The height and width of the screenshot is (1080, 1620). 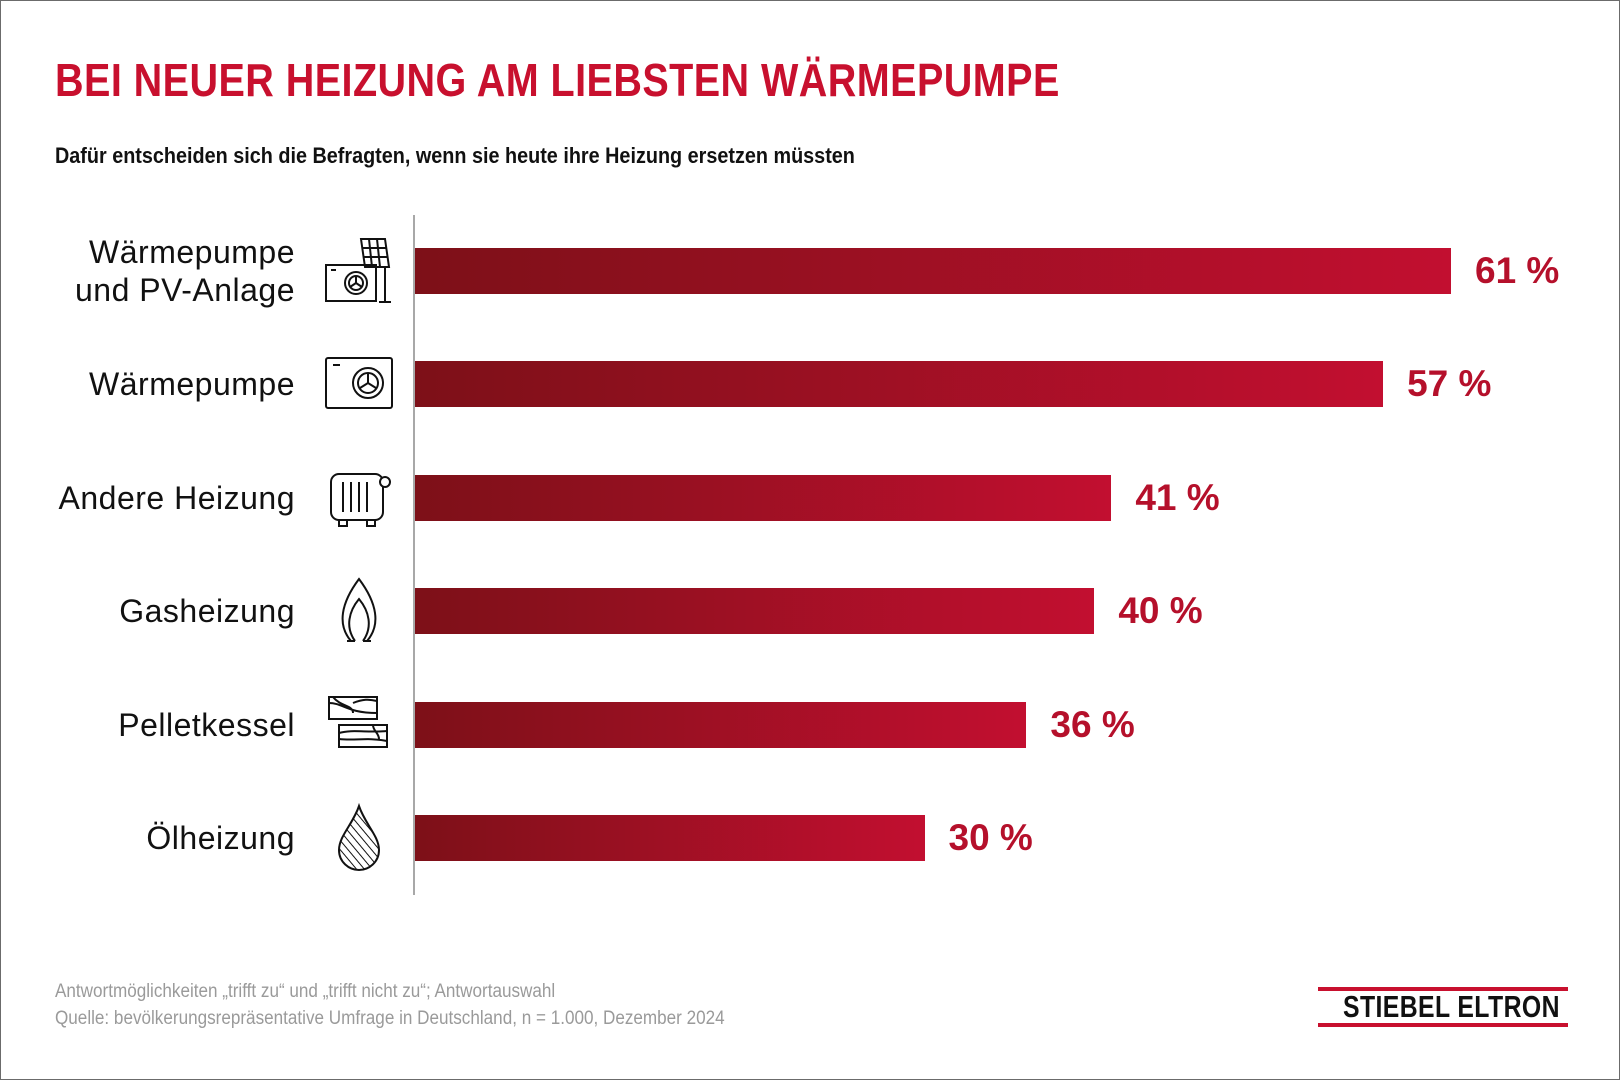 I want to click on oil-drop-icon, so click(x=359, y=838).